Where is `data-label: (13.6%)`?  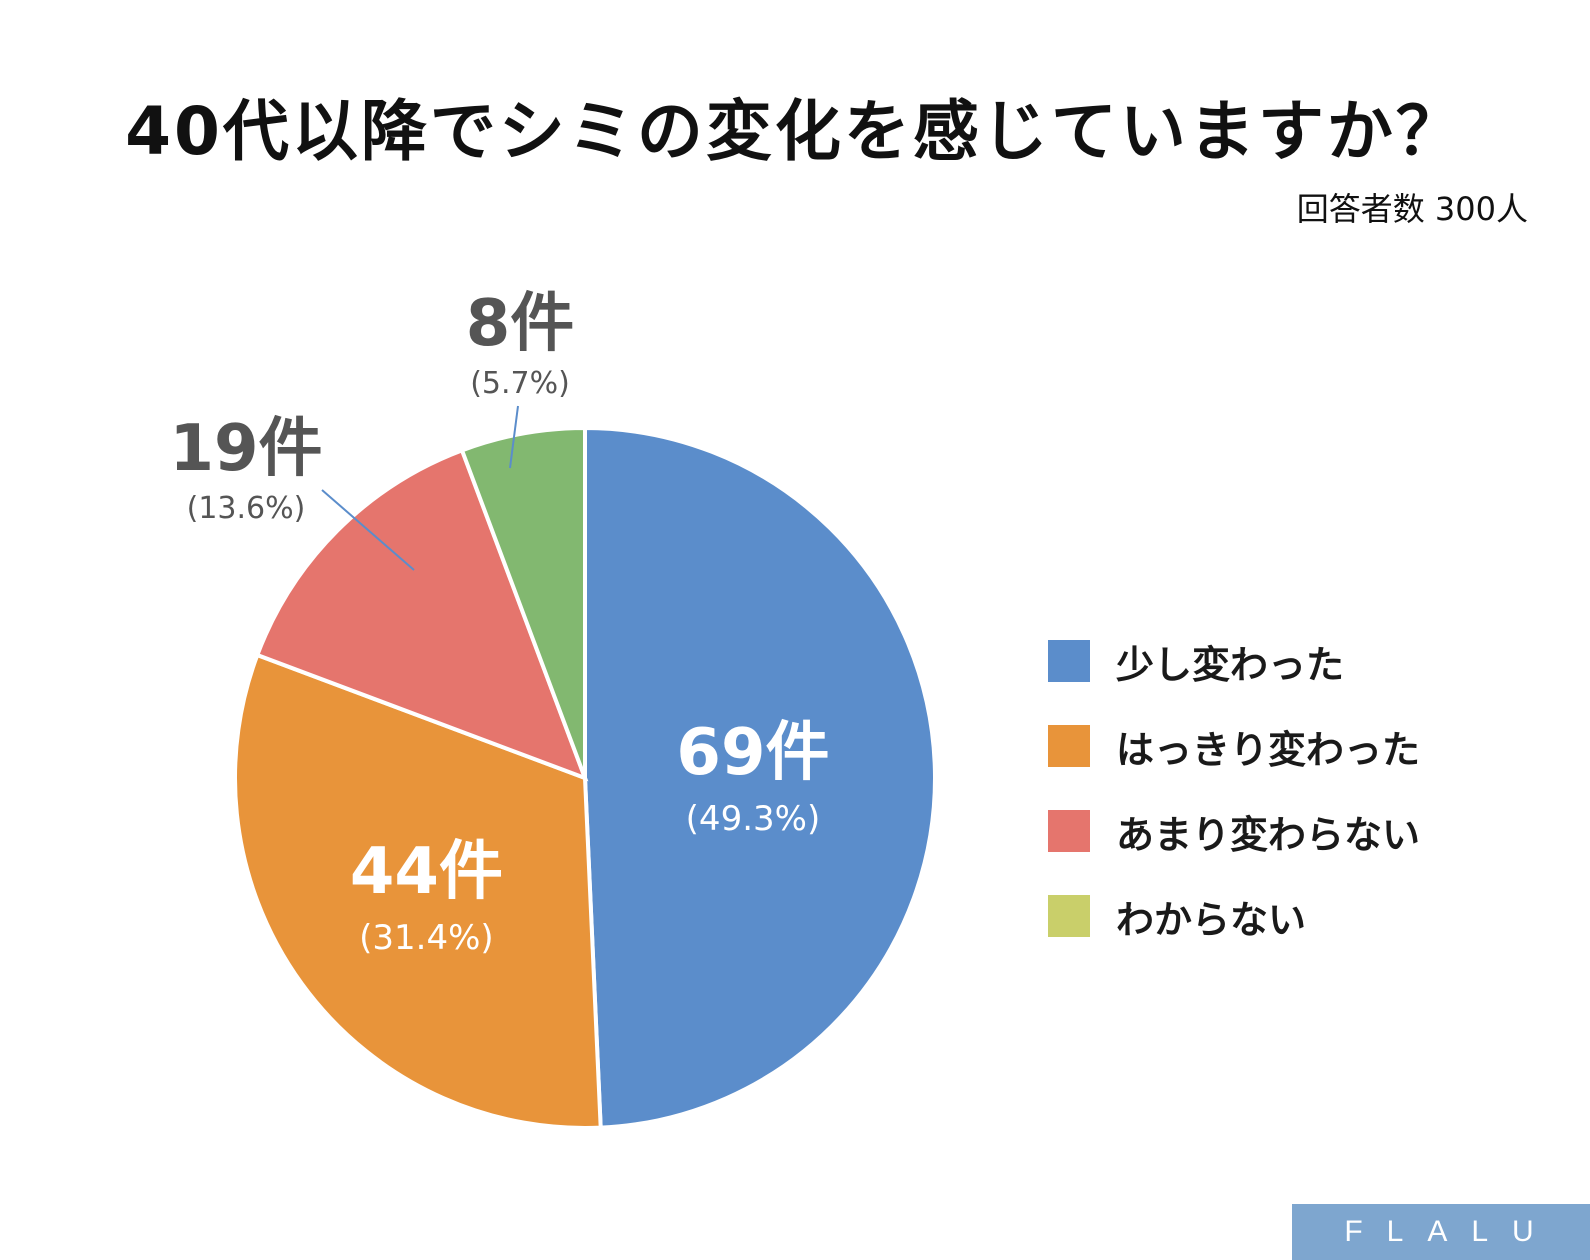 data-label: (13.6%) is located at coordinates (246, 508).